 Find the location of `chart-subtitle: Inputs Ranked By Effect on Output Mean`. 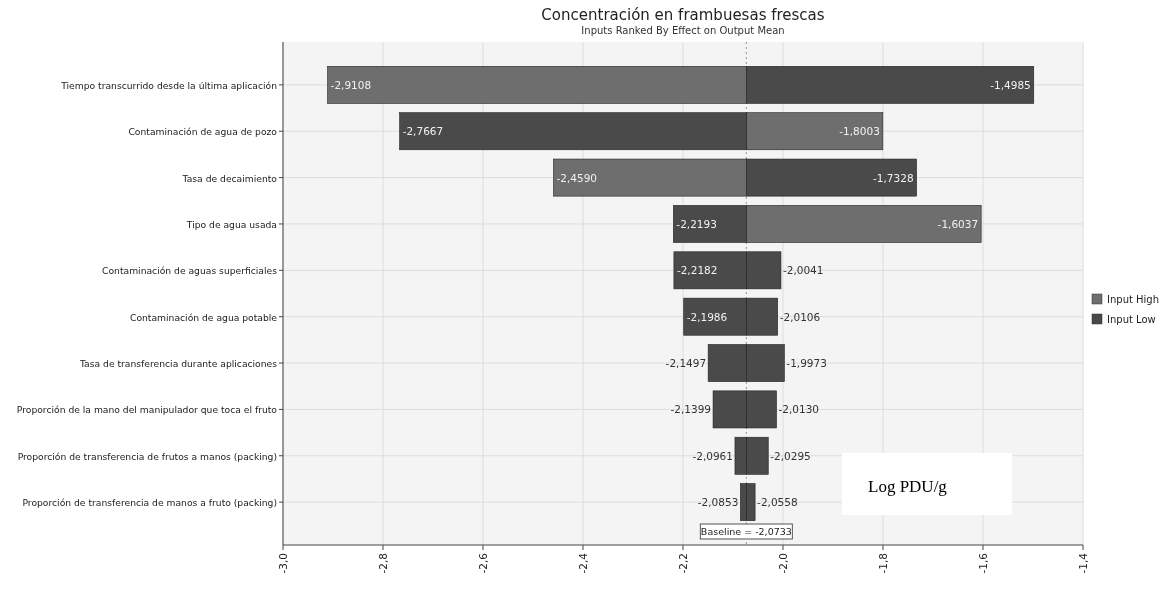

chart-subtitle: Inputs Ranked By Effect on Output Mean is located at coordinates (683, 30).